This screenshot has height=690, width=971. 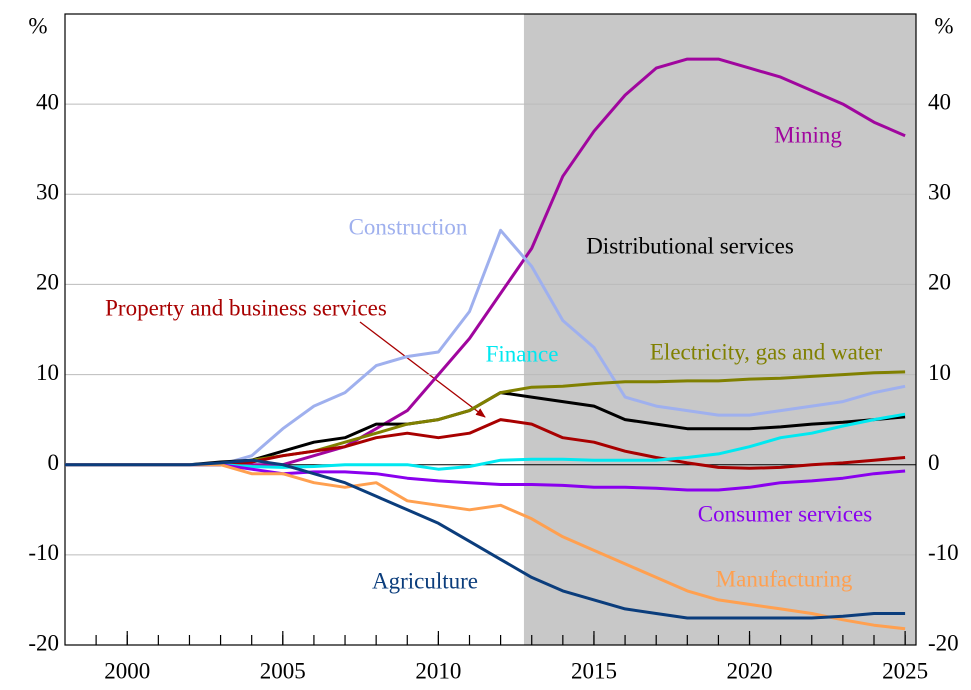 What do you see at coordinates (43, 642) in the screenshot?
I see `y-tick-label: -20` at bounding box center [43, 642].